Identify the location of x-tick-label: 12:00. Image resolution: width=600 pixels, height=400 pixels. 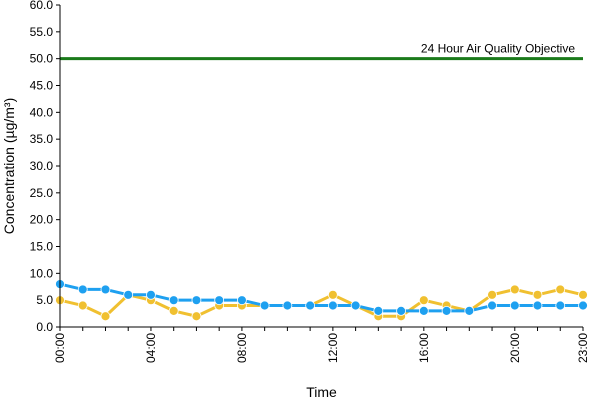
(333, 348).